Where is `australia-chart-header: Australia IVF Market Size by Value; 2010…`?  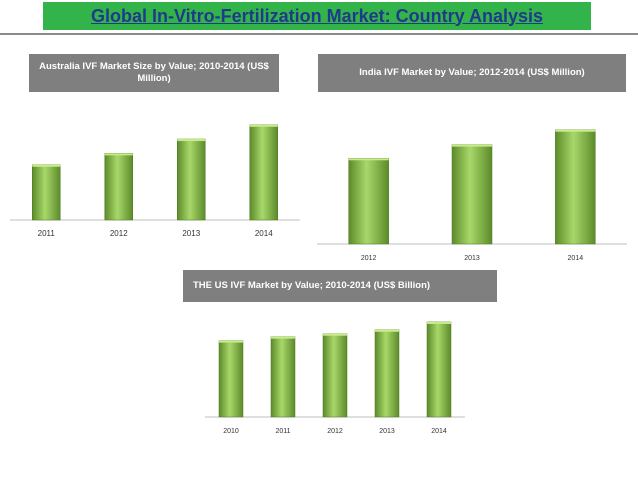
australia-chart-header: Australia IVF Market Size by Value; 2010… is located at coordinates (154, 73).